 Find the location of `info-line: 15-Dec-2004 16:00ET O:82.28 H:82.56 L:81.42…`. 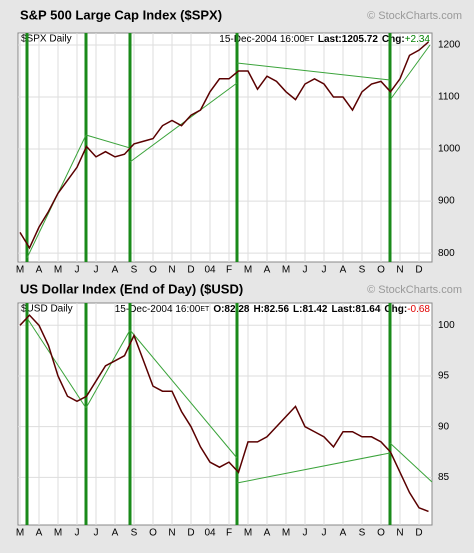

info-line: 15-Dec-2004 16:00ET O:82.28 H:82.56 L:81.42… is located at coordinates (273, 309).